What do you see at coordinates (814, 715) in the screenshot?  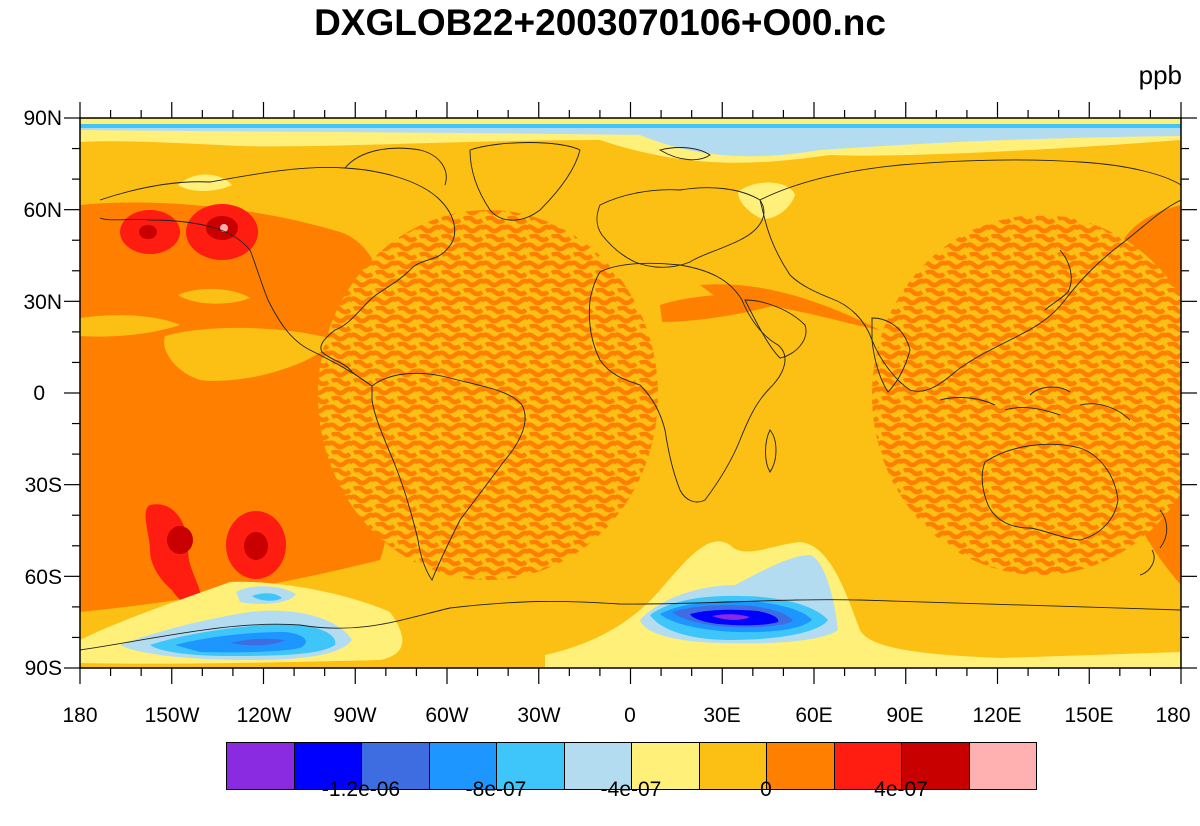 I see `lon-label-60e: 60E` at bounding box center [814, 715].